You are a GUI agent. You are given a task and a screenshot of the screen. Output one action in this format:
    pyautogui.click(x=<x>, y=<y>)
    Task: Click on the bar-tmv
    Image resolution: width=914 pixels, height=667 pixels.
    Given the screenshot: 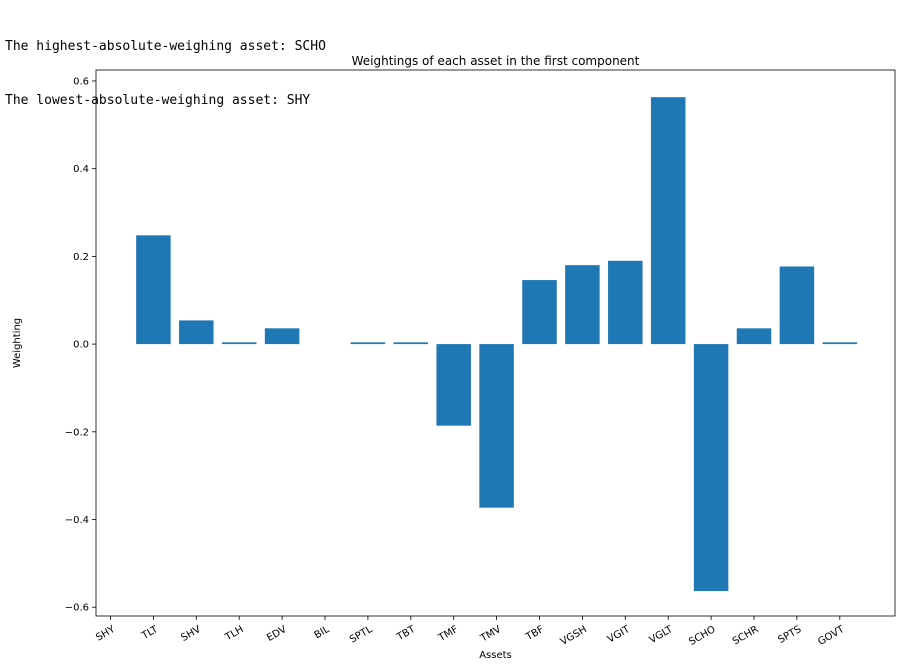 What is the action you would take?
    pyautogui.click(x=496, y=426)
    